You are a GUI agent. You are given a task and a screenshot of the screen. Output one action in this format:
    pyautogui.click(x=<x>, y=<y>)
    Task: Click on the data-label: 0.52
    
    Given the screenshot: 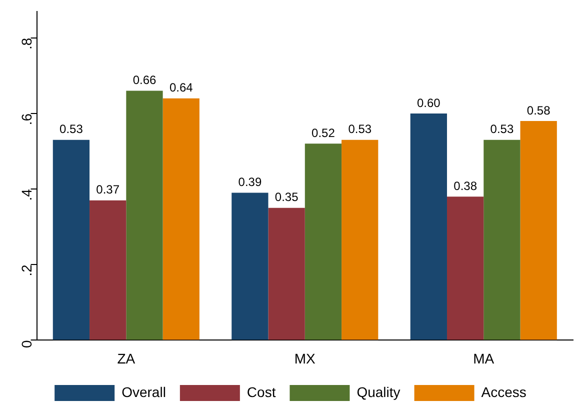 What is the action you would take?
    pyautogui.click(x=324, y=133)
    